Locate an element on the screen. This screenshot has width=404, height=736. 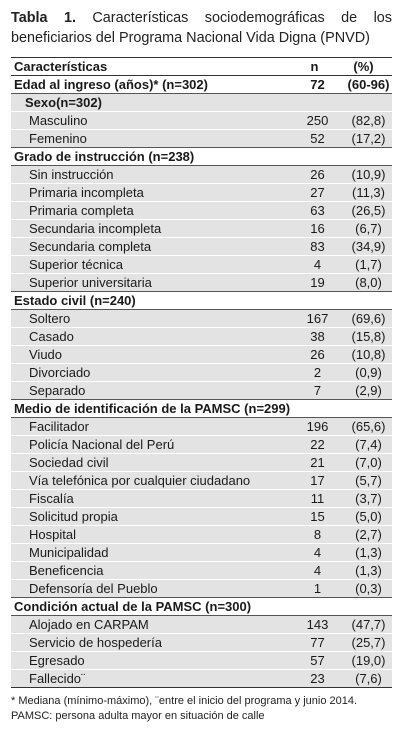
row-percent-value: (82,8) is located at coordinates (363, 120).